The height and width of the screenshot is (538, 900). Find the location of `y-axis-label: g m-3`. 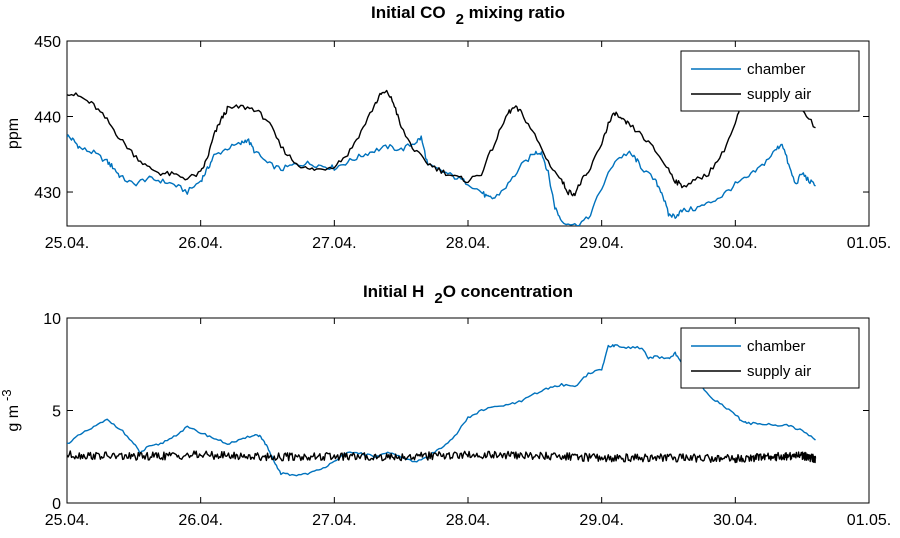

y-axis-label: g m-3 is located at coordinates (11, 410).